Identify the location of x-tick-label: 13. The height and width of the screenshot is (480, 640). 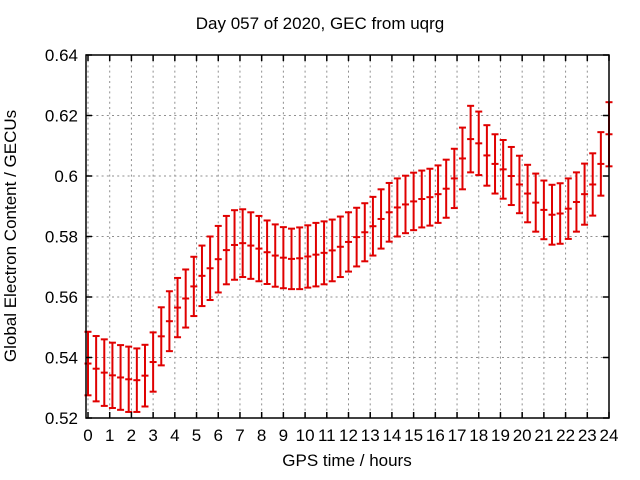
(370, 435).